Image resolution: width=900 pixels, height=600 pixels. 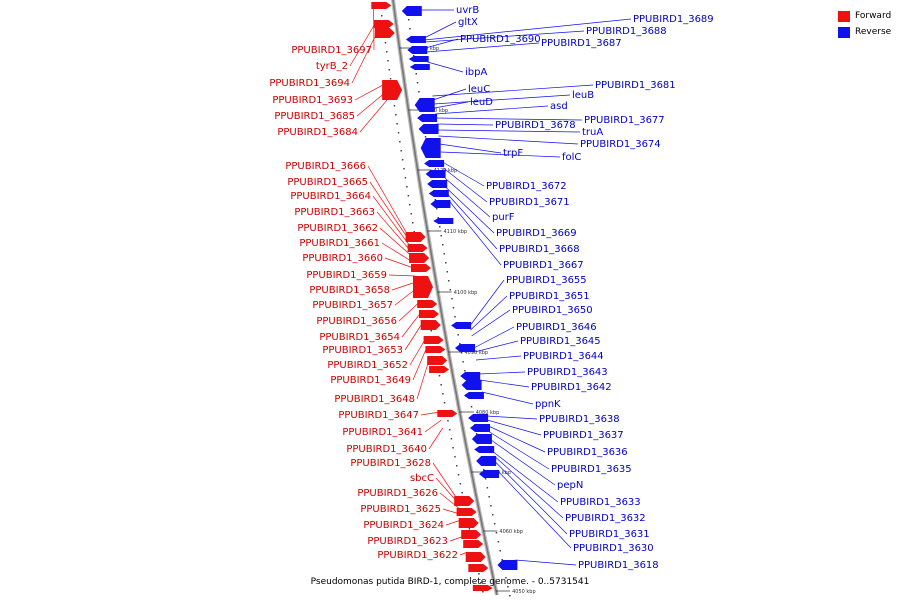 I want to click on reverse-gene-label: ppnK, so click(x=548, y=404).